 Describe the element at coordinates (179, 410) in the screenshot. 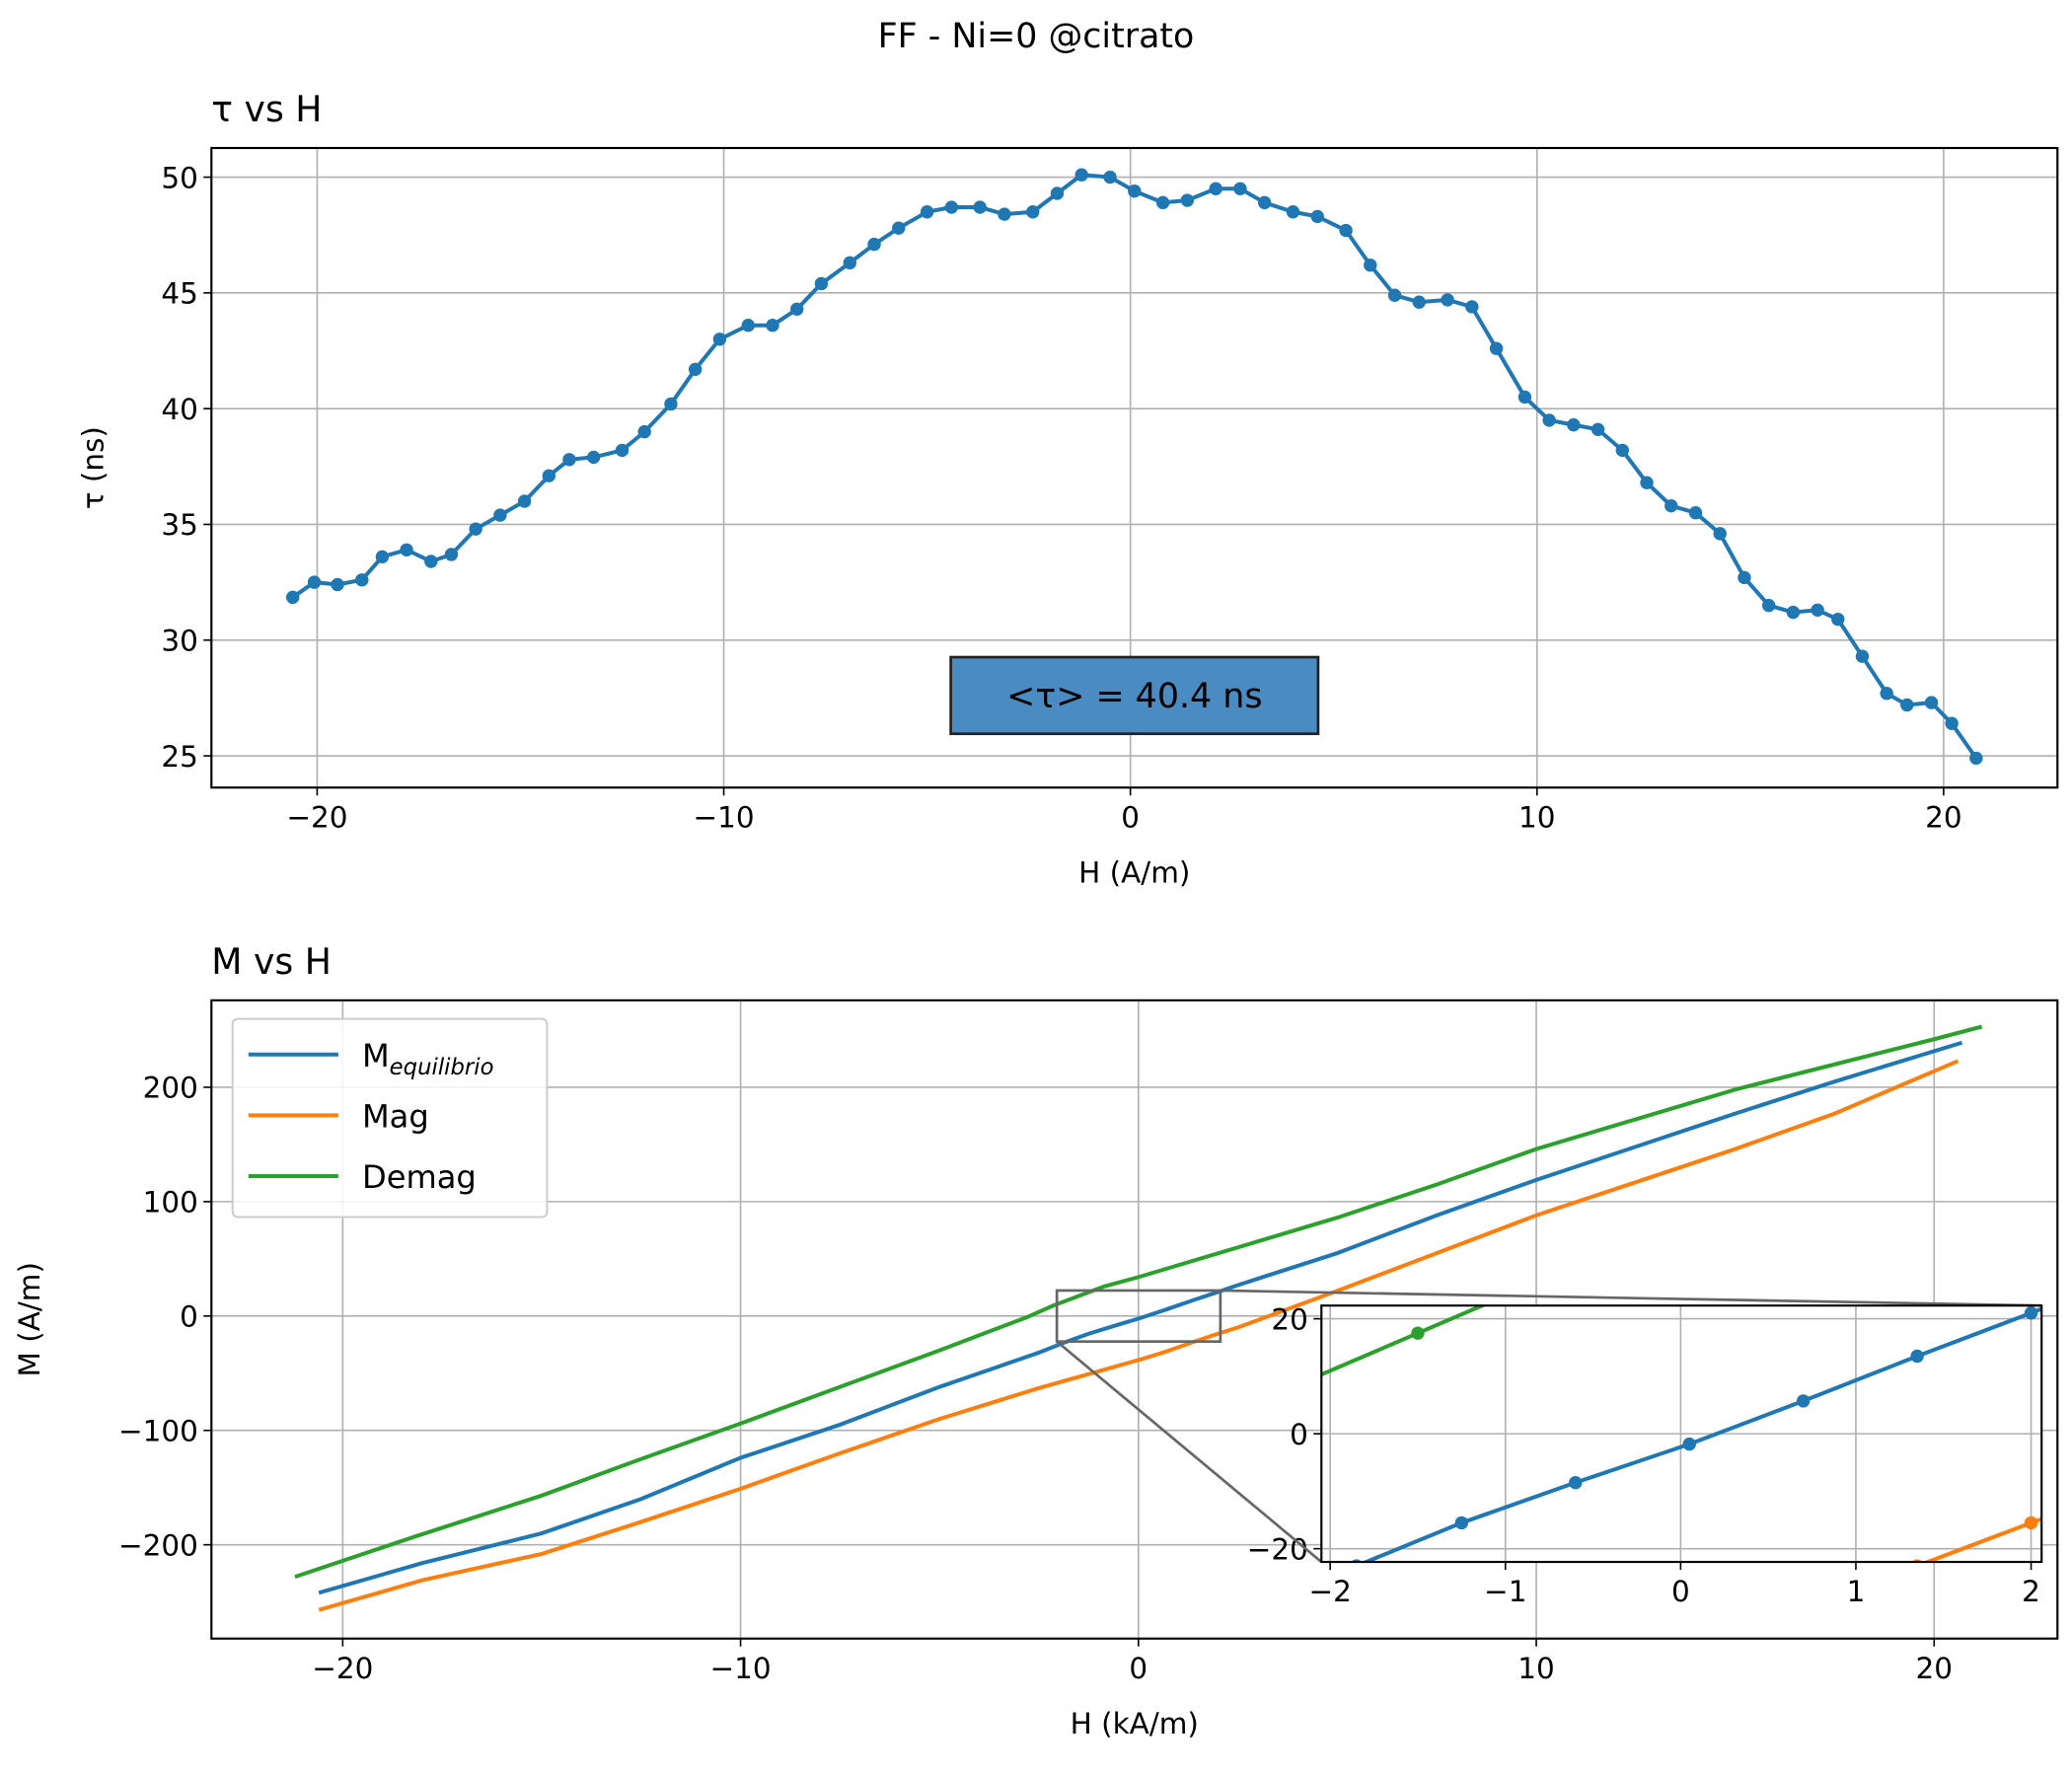

I see `y-tick-label: 40` at that location.